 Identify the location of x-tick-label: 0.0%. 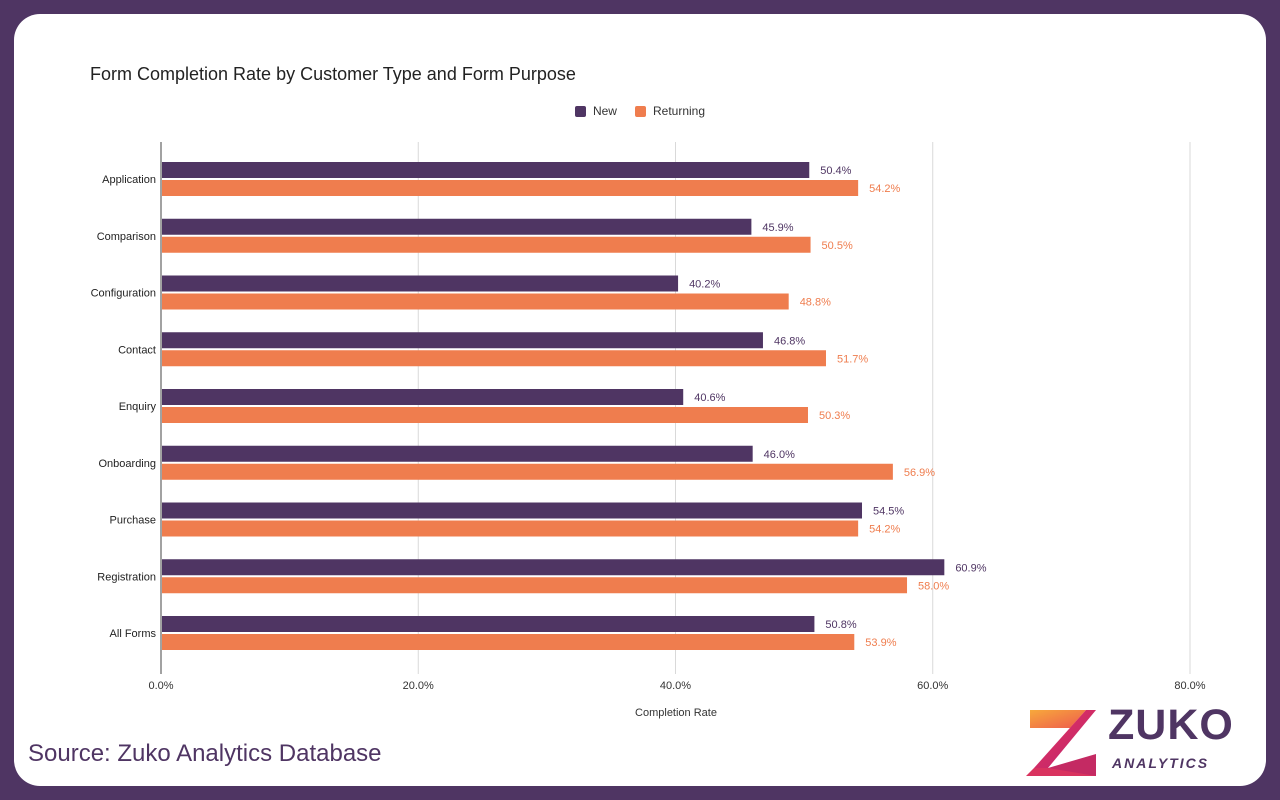
(160, 686).